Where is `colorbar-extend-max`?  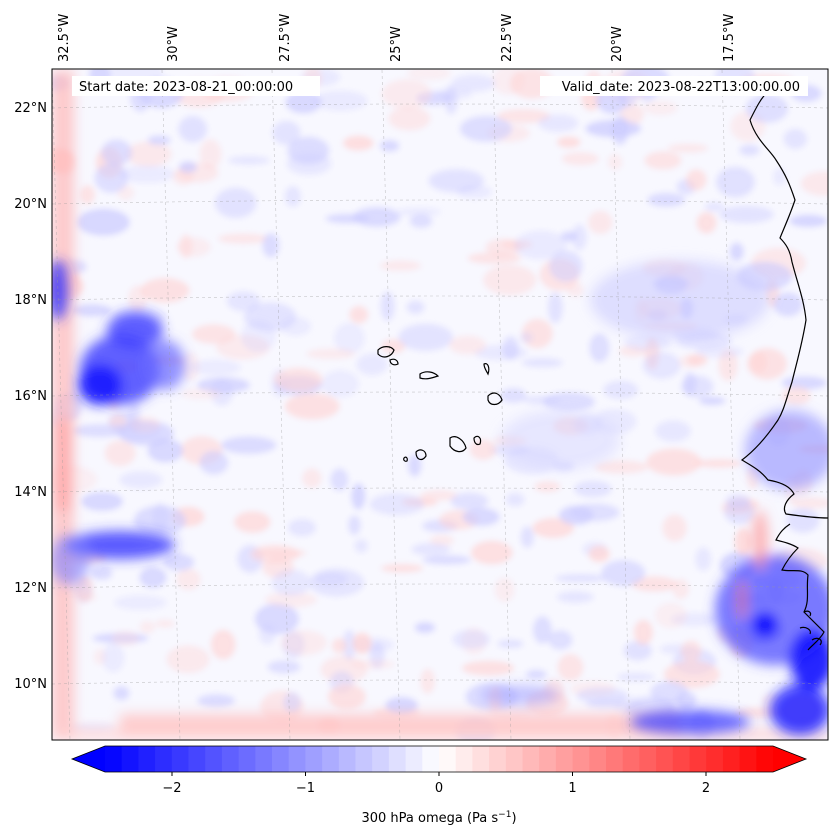 colorbar-extend-max is located at coordinates (789, 759).